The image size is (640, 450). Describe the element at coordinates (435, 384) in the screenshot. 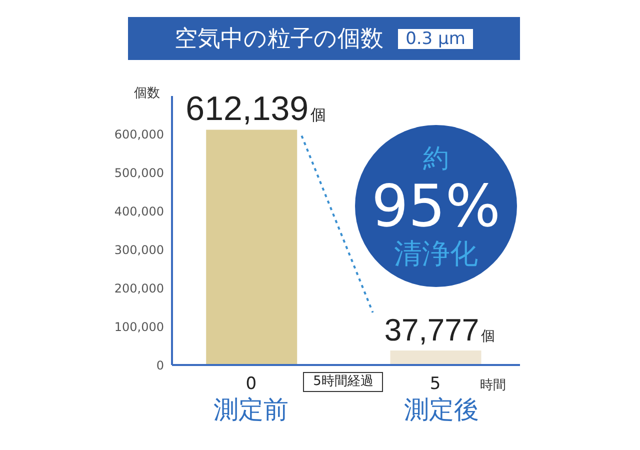

I see `x-tick-label: 5` at that location.